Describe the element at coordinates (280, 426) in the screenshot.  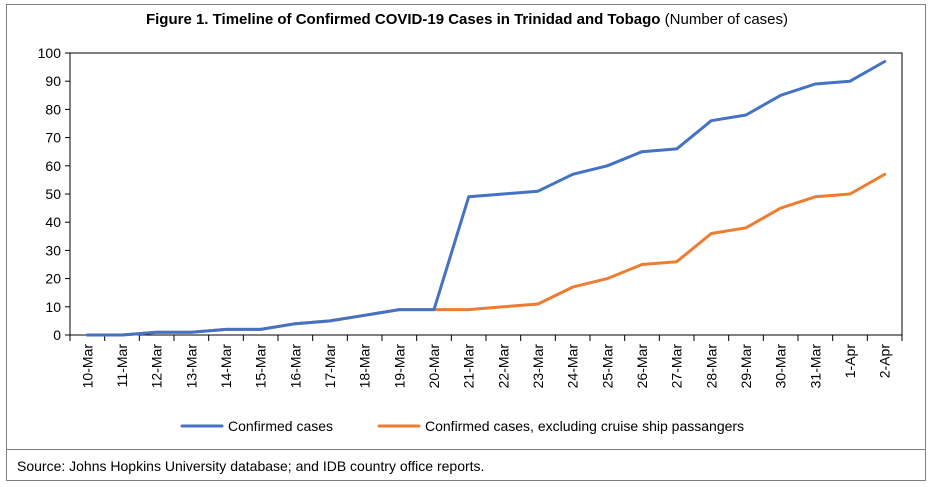
I see `legend-label-1: Confirmed cases` at that location.